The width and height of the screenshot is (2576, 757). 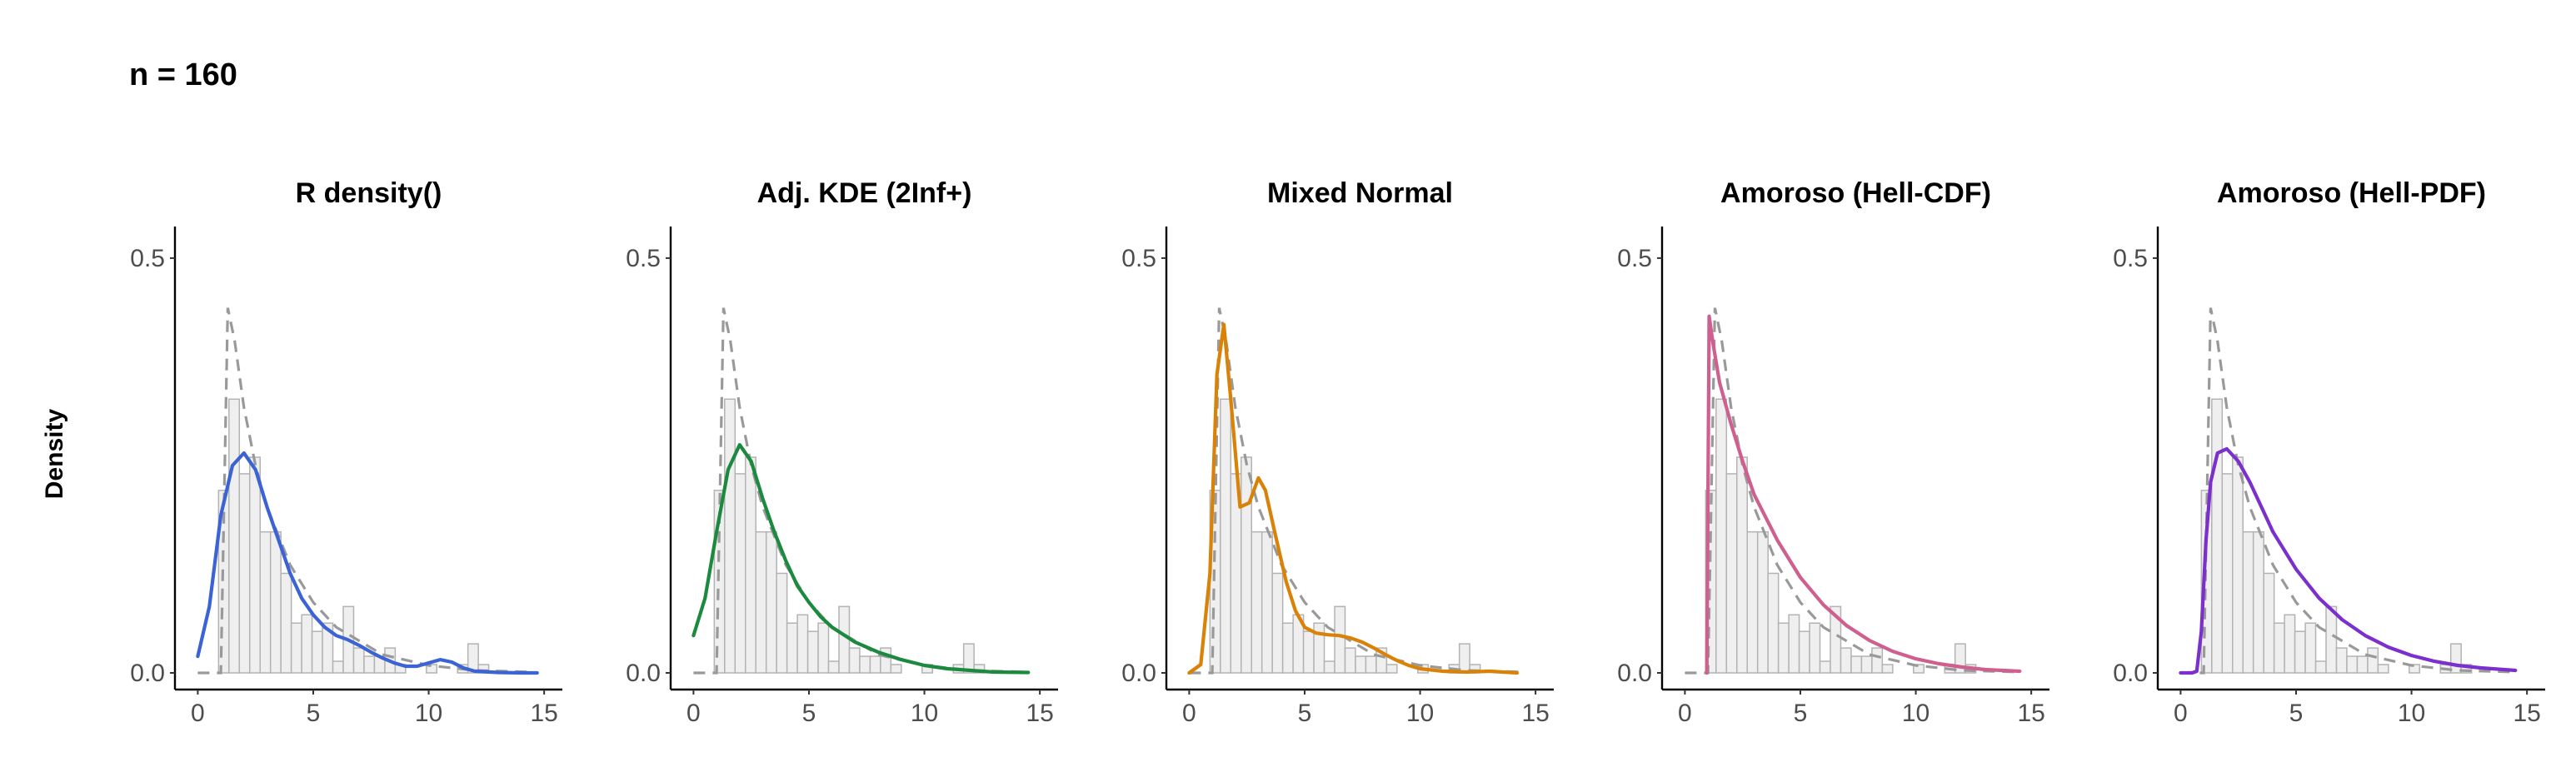 What do you see at coordinates (1855, 193) in the screenshot?
I see `panel-title: Amoroso (Hell-CDF)` at bounding box center [1855, 193].